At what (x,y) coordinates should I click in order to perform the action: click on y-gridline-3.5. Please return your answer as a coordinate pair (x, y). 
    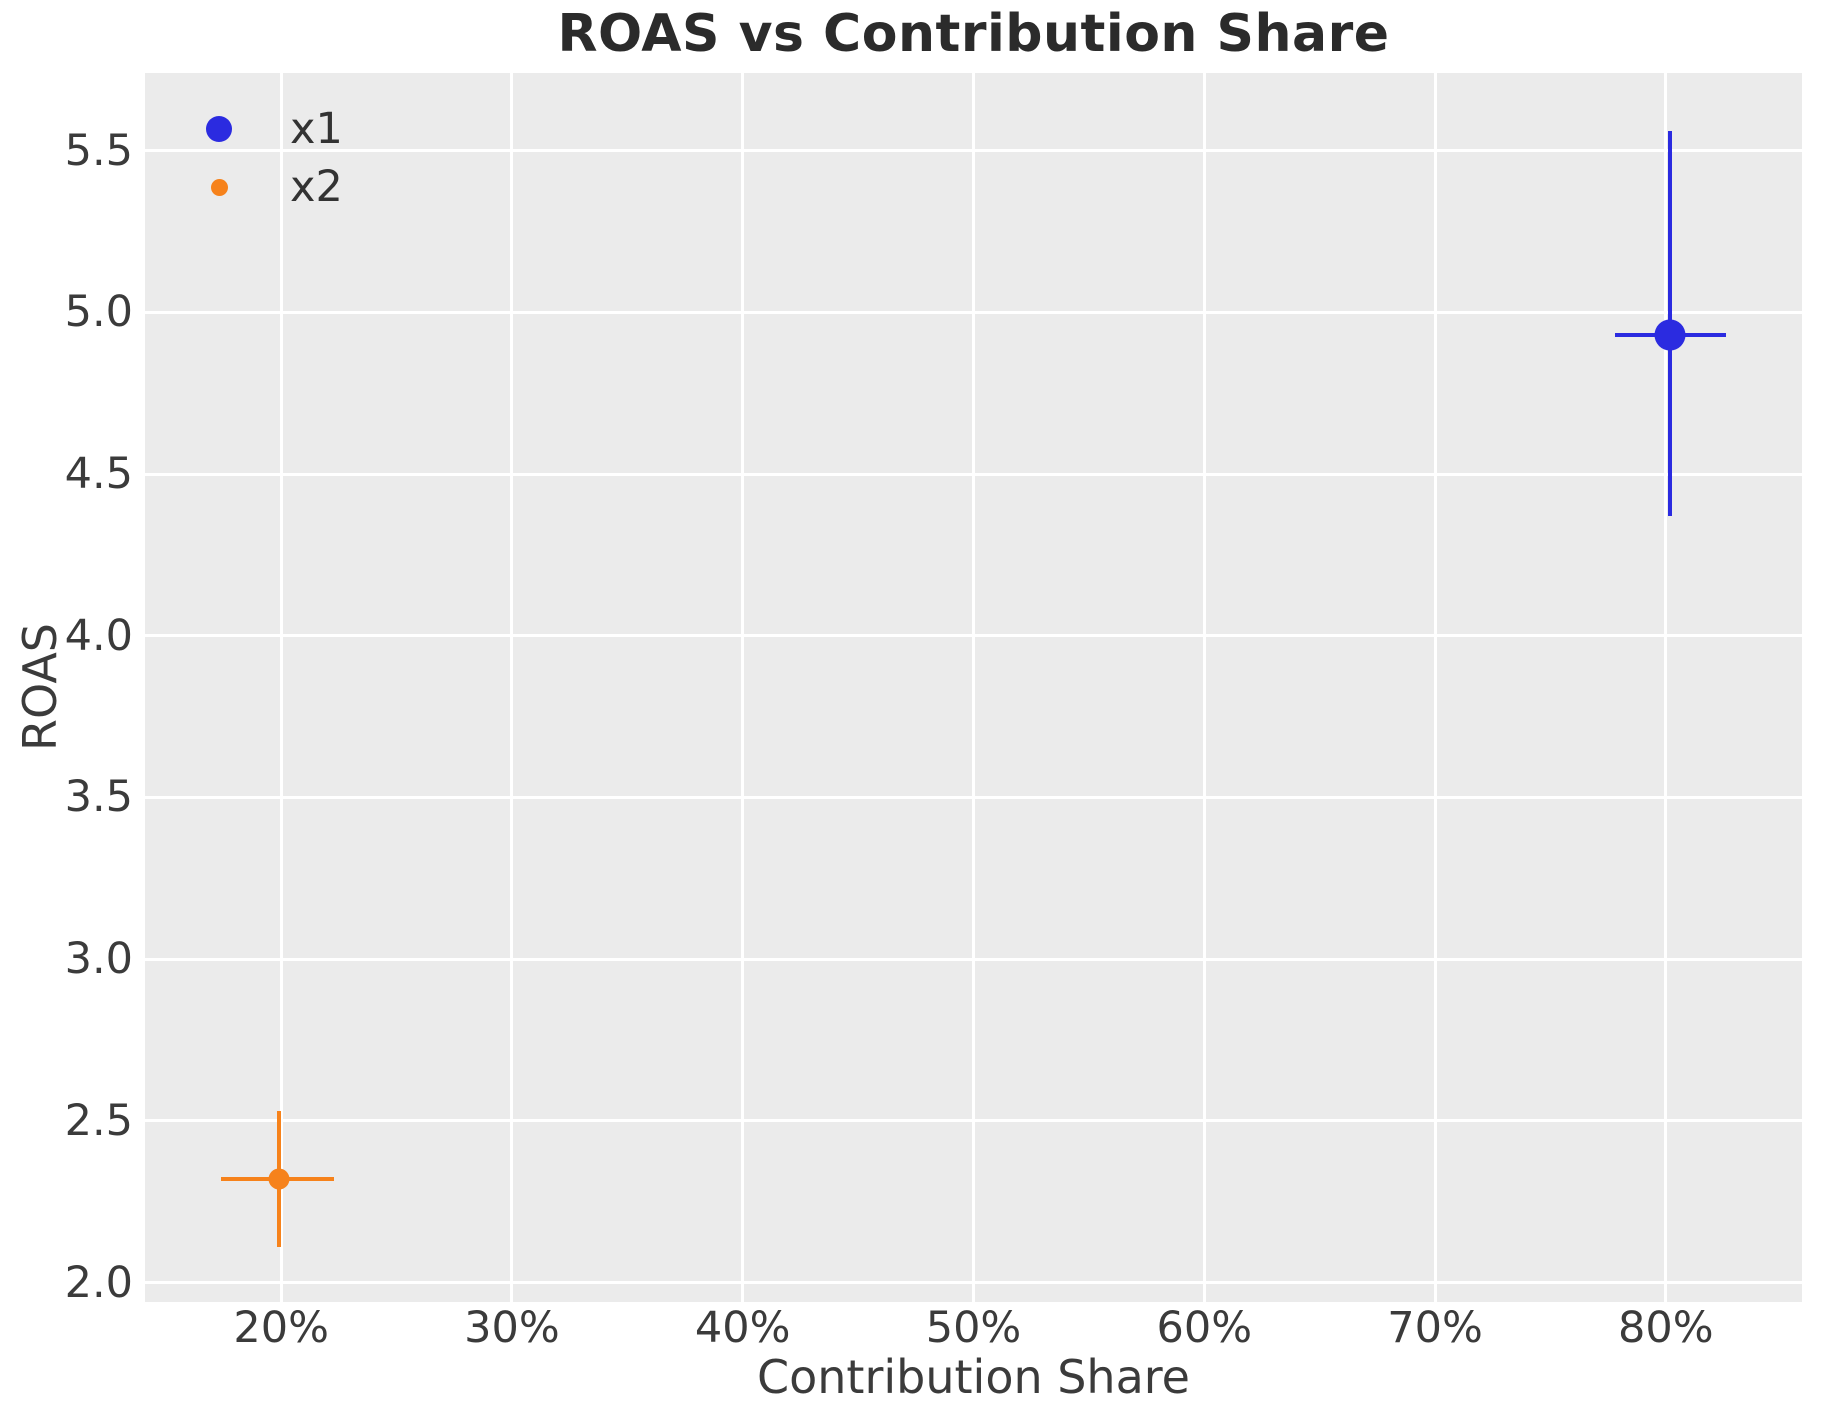
    Looking at the image, I should click on (973, 797).